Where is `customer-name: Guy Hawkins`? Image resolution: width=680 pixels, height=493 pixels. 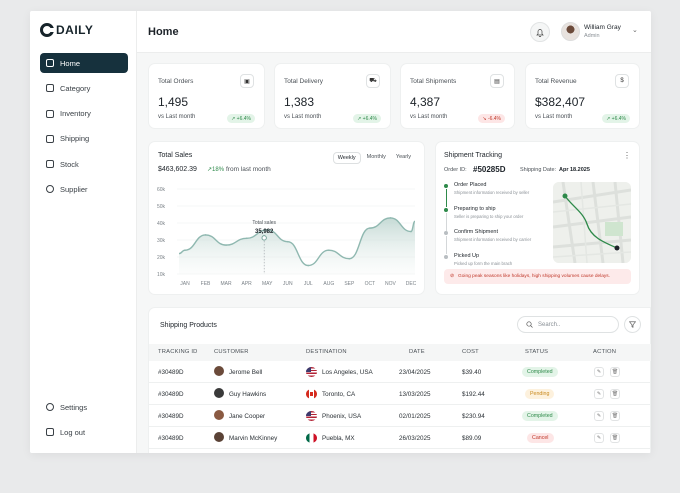
customer-name: Guy Hawkins is located at coordinates (248, 394).